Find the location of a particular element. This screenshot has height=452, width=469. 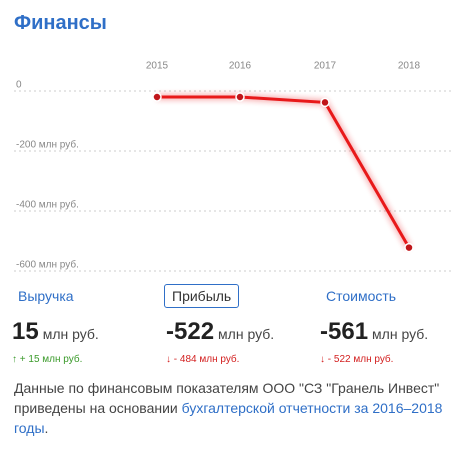

section-title: Финансы is located at coordinates (60, 23).